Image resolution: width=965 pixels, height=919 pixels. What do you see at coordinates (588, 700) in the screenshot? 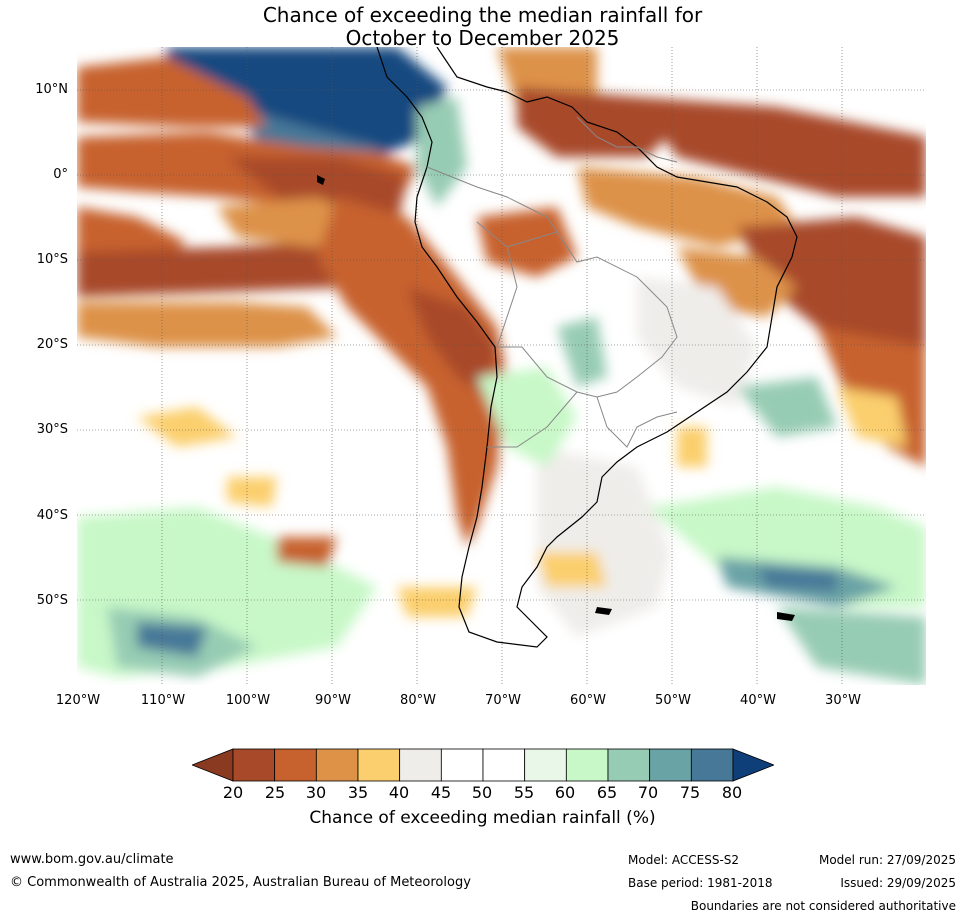
I see `lon-tick-60w: 60°W` at bounding box center [588, 700].